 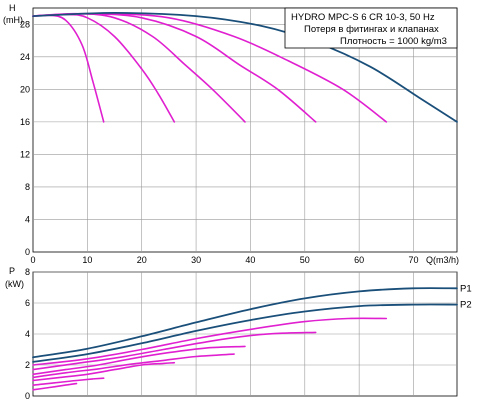 I want to click on head-x-tick-label: 20, so click(x=142, y=260).